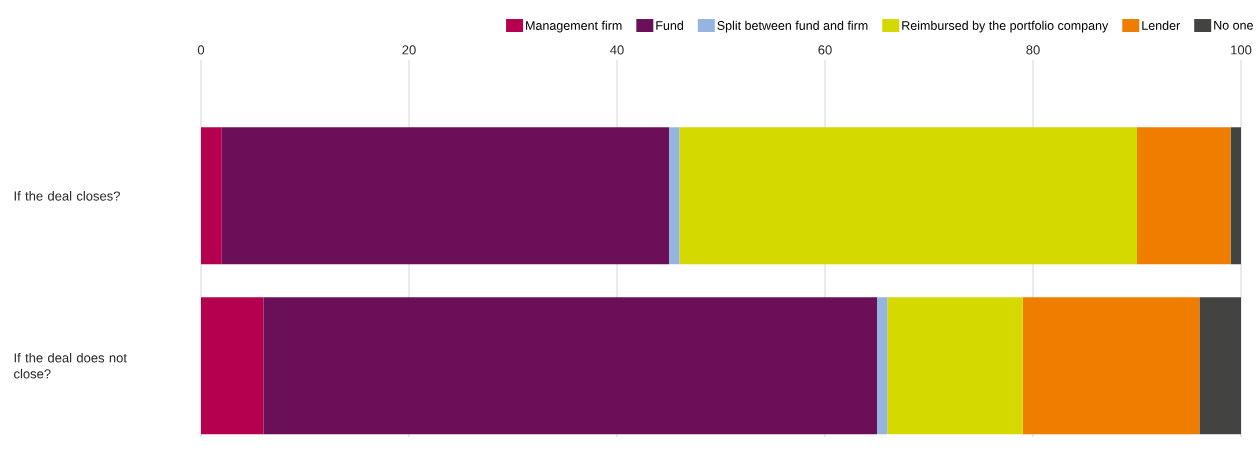  What do you see at coordinates (409, 50) in the screenshot?
I see `x-tick-label: 20` at bounding box center [409, 50].